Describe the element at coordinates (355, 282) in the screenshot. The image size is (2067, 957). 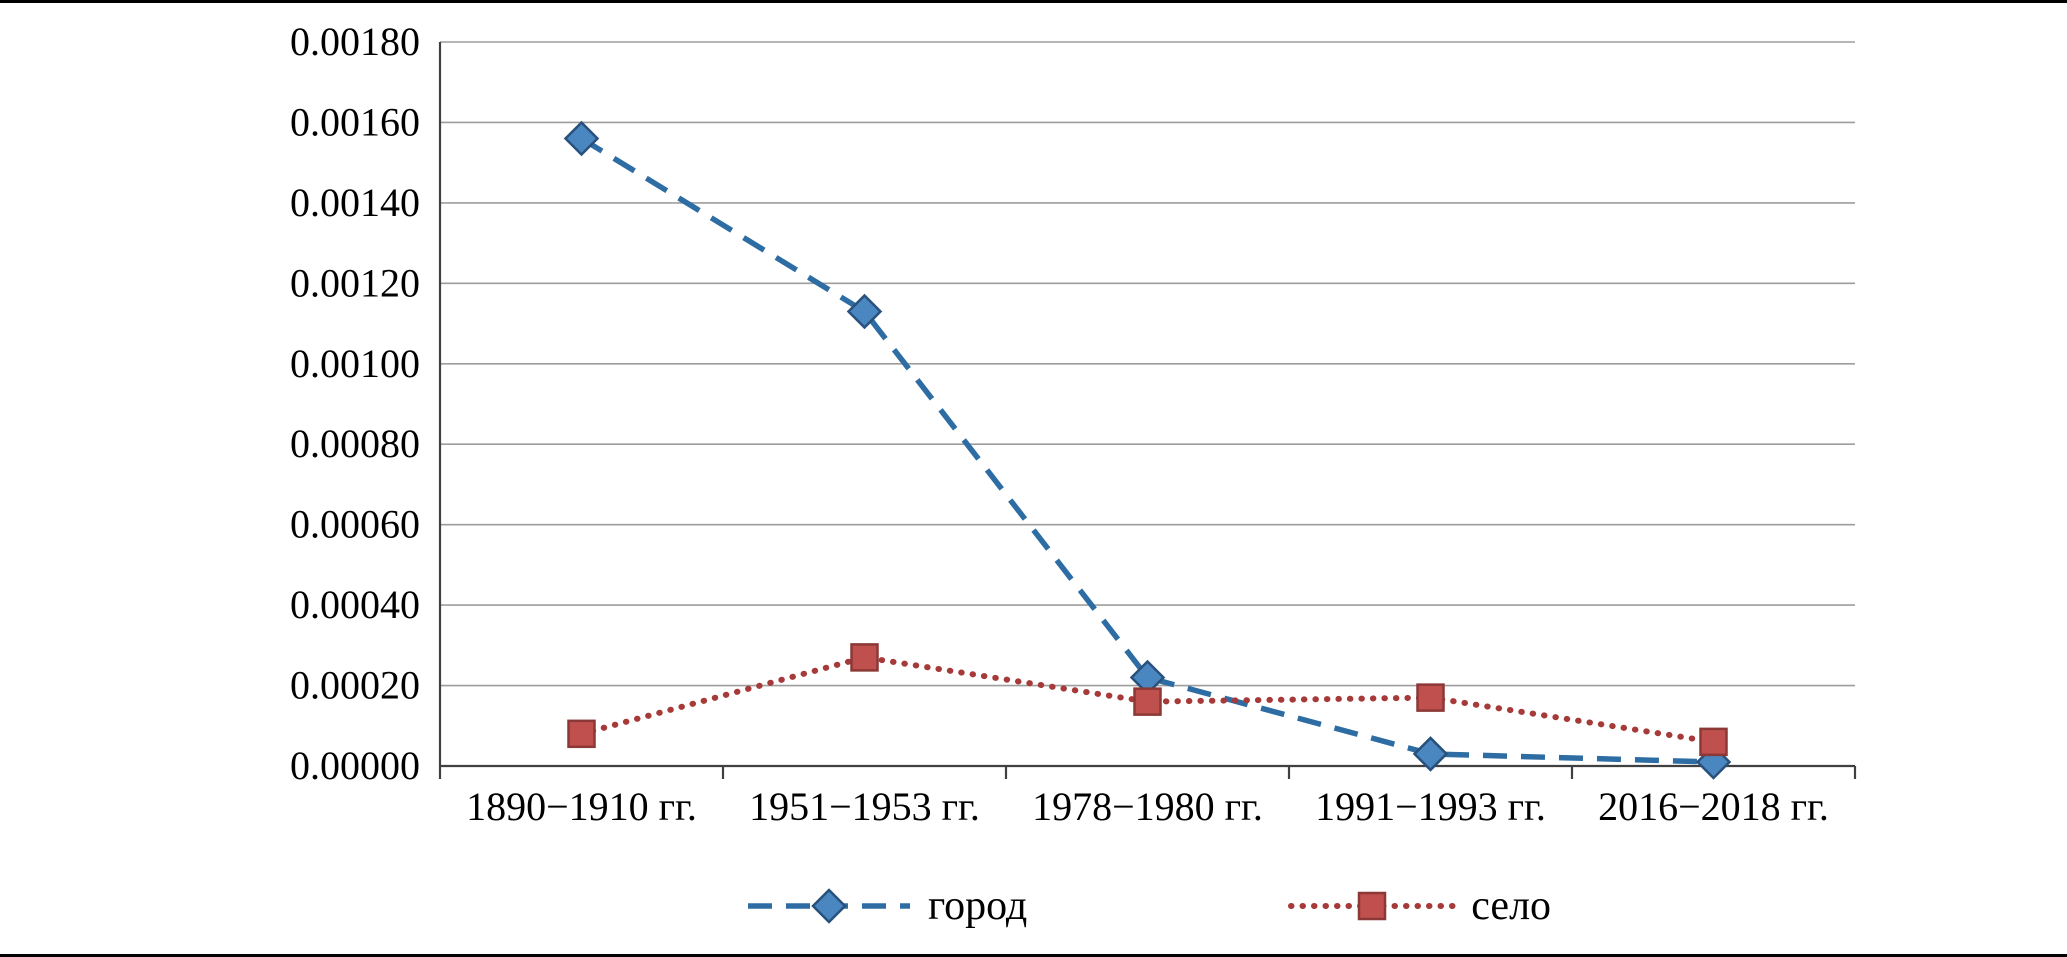
I see `y-tick-label: 0.00120` at that location.